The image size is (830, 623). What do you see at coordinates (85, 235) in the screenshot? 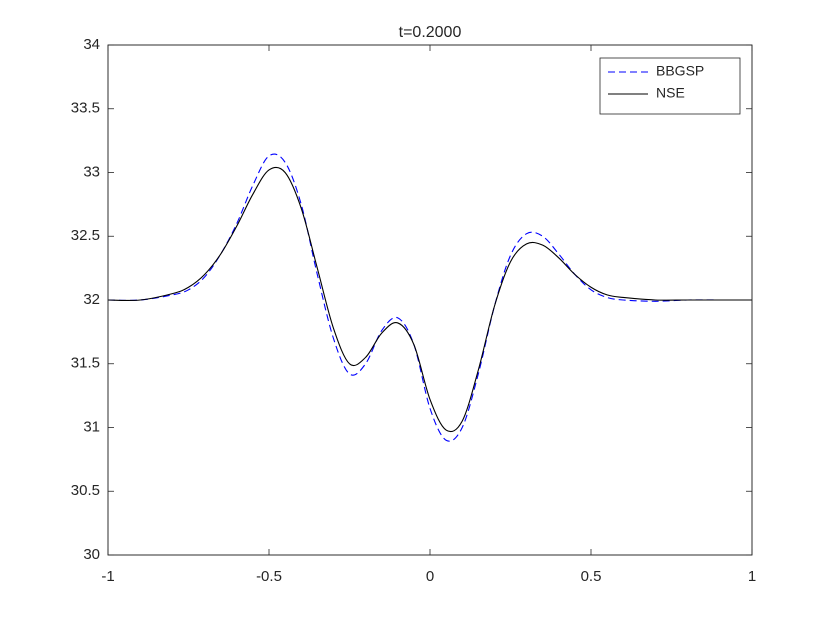
I see `y-tick-label: 32.5` at bounding box center [85, 235].